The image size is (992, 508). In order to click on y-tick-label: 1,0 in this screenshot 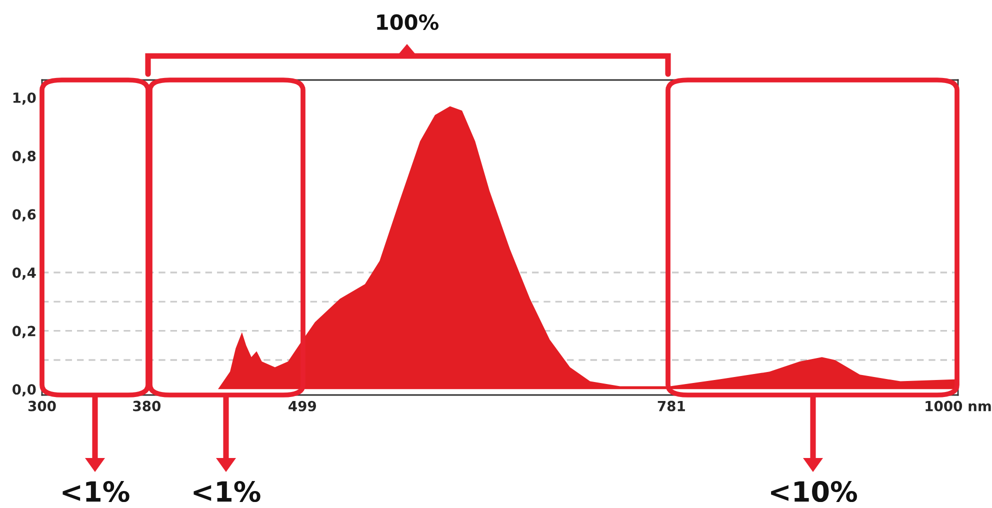, I will do `click(24, 98)`.